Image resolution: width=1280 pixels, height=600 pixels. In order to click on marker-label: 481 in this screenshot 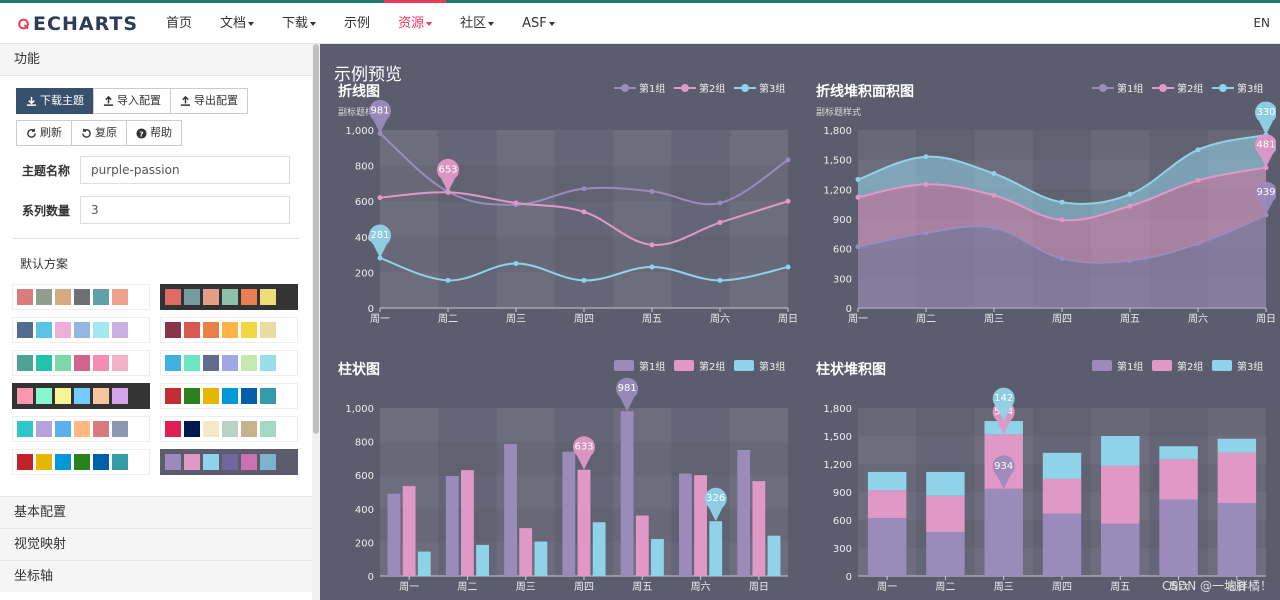, I will do `click(1265, 145)`.